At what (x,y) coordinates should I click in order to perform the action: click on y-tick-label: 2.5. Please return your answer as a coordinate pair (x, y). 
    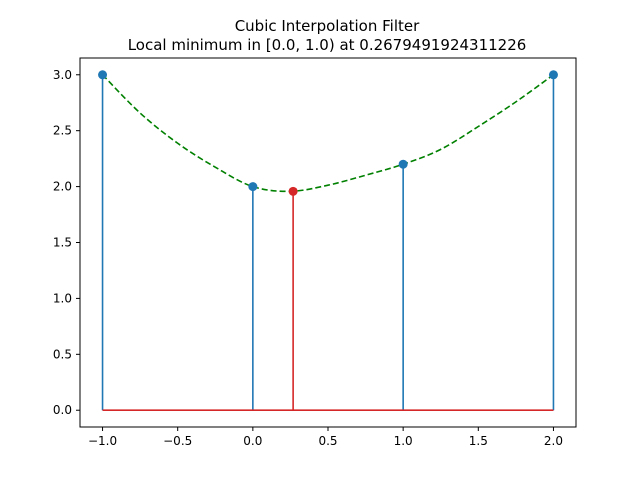
    Looking at the image, I should click on (62, 131).